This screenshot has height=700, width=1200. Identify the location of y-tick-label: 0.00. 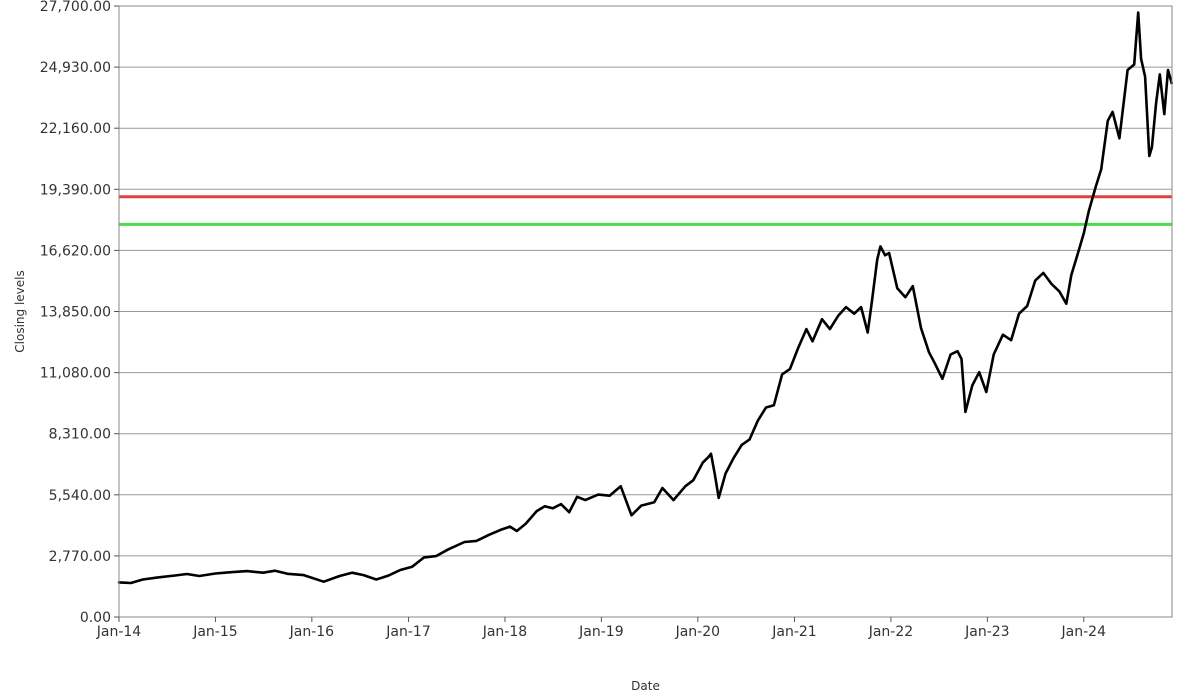
(95, 618).